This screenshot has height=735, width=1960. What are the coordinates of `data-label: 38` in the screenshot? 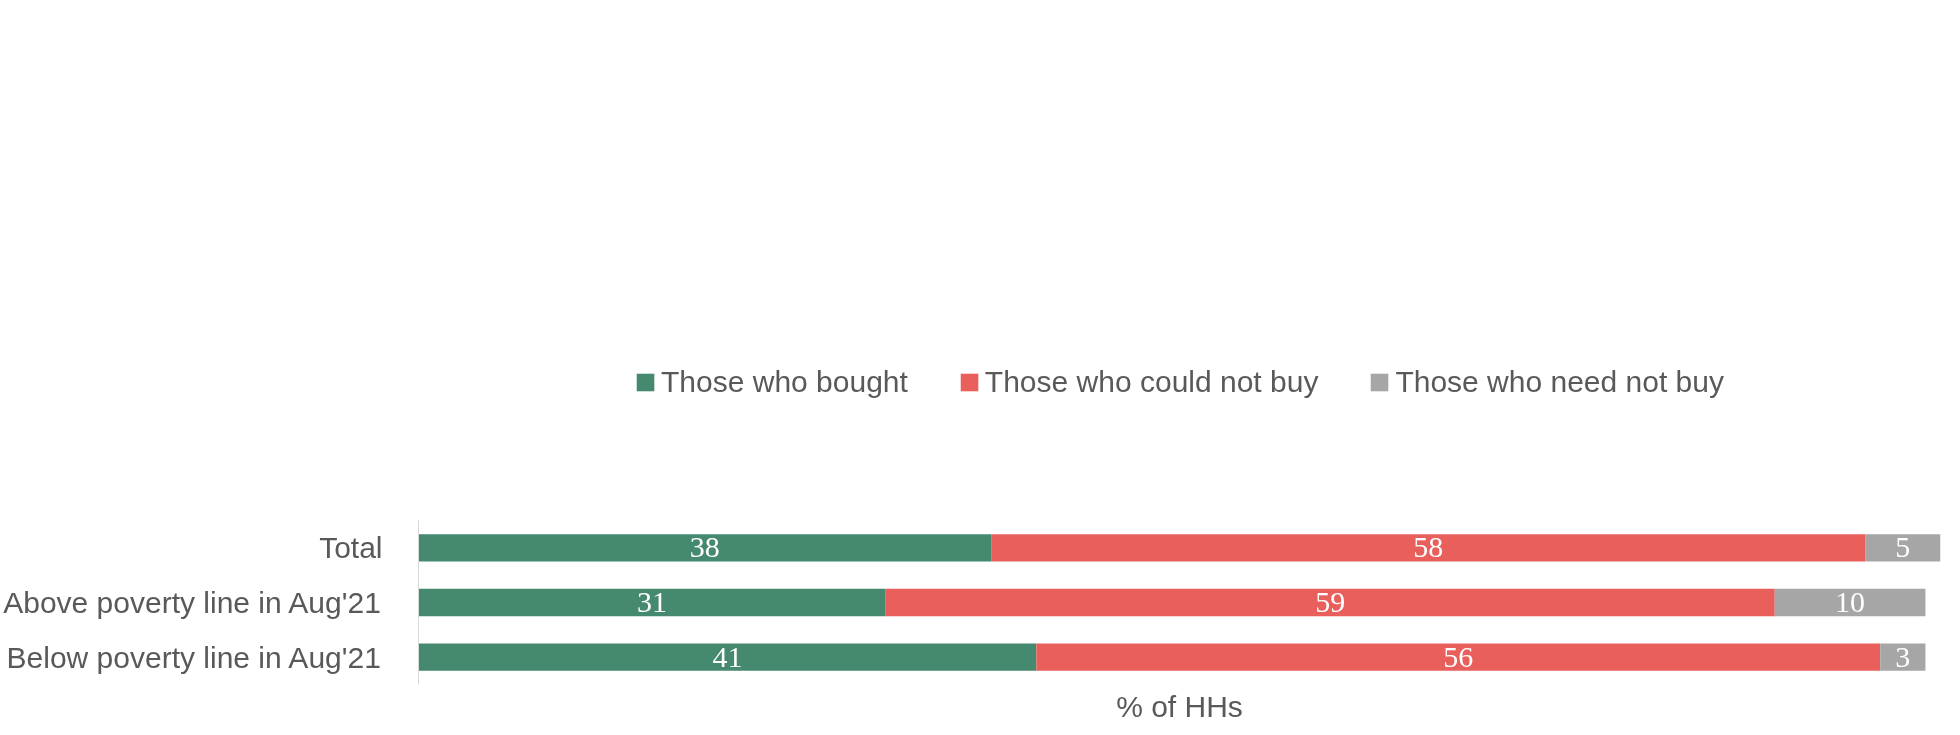 It's located at (704, 547).